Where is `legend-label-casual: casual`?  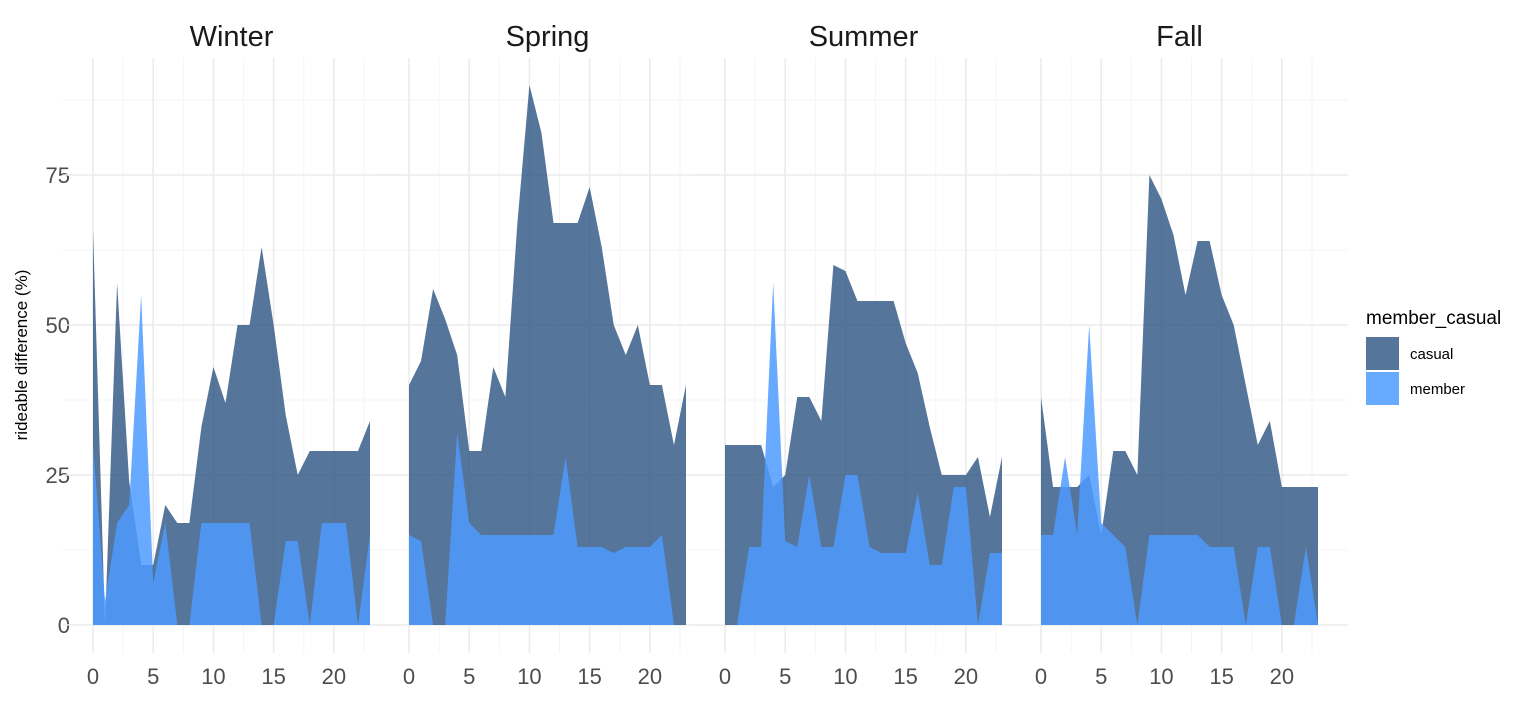 legend-label-casual: casual is located at coordinates (1431, 354).